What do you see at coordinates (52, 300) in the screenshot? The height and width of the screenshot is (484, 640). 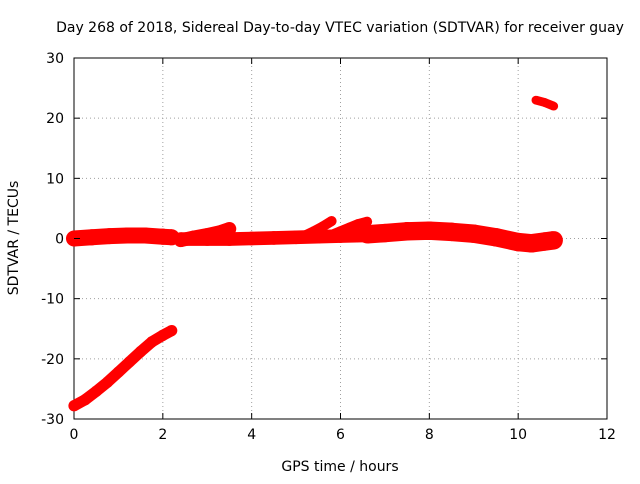 I see `y-tick-label: -10` at bounding box center [52, 300].